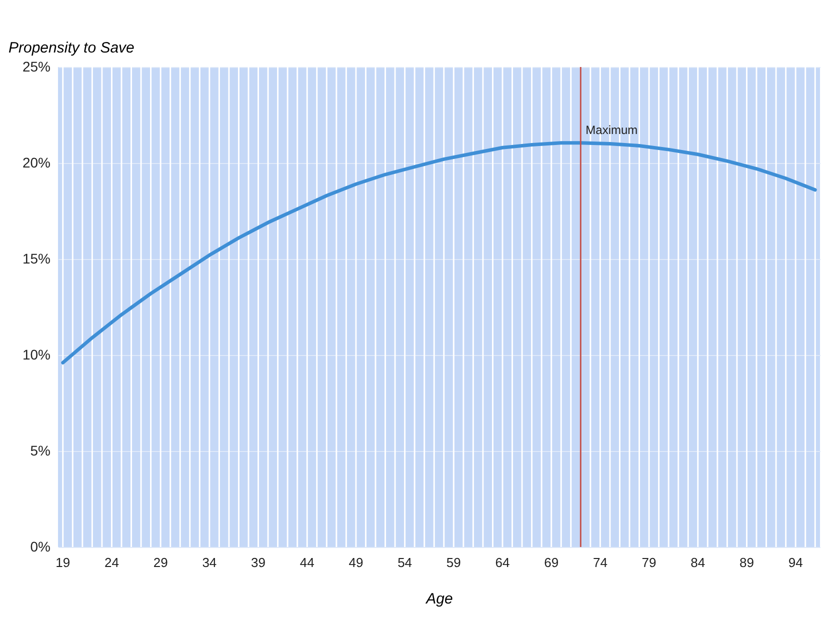 Image resolution: width=834 pixels, height=622 pixels. Describe the element at coordinates (160, 562) in the screenshot. I see `x-tick-label: 29` at that location.